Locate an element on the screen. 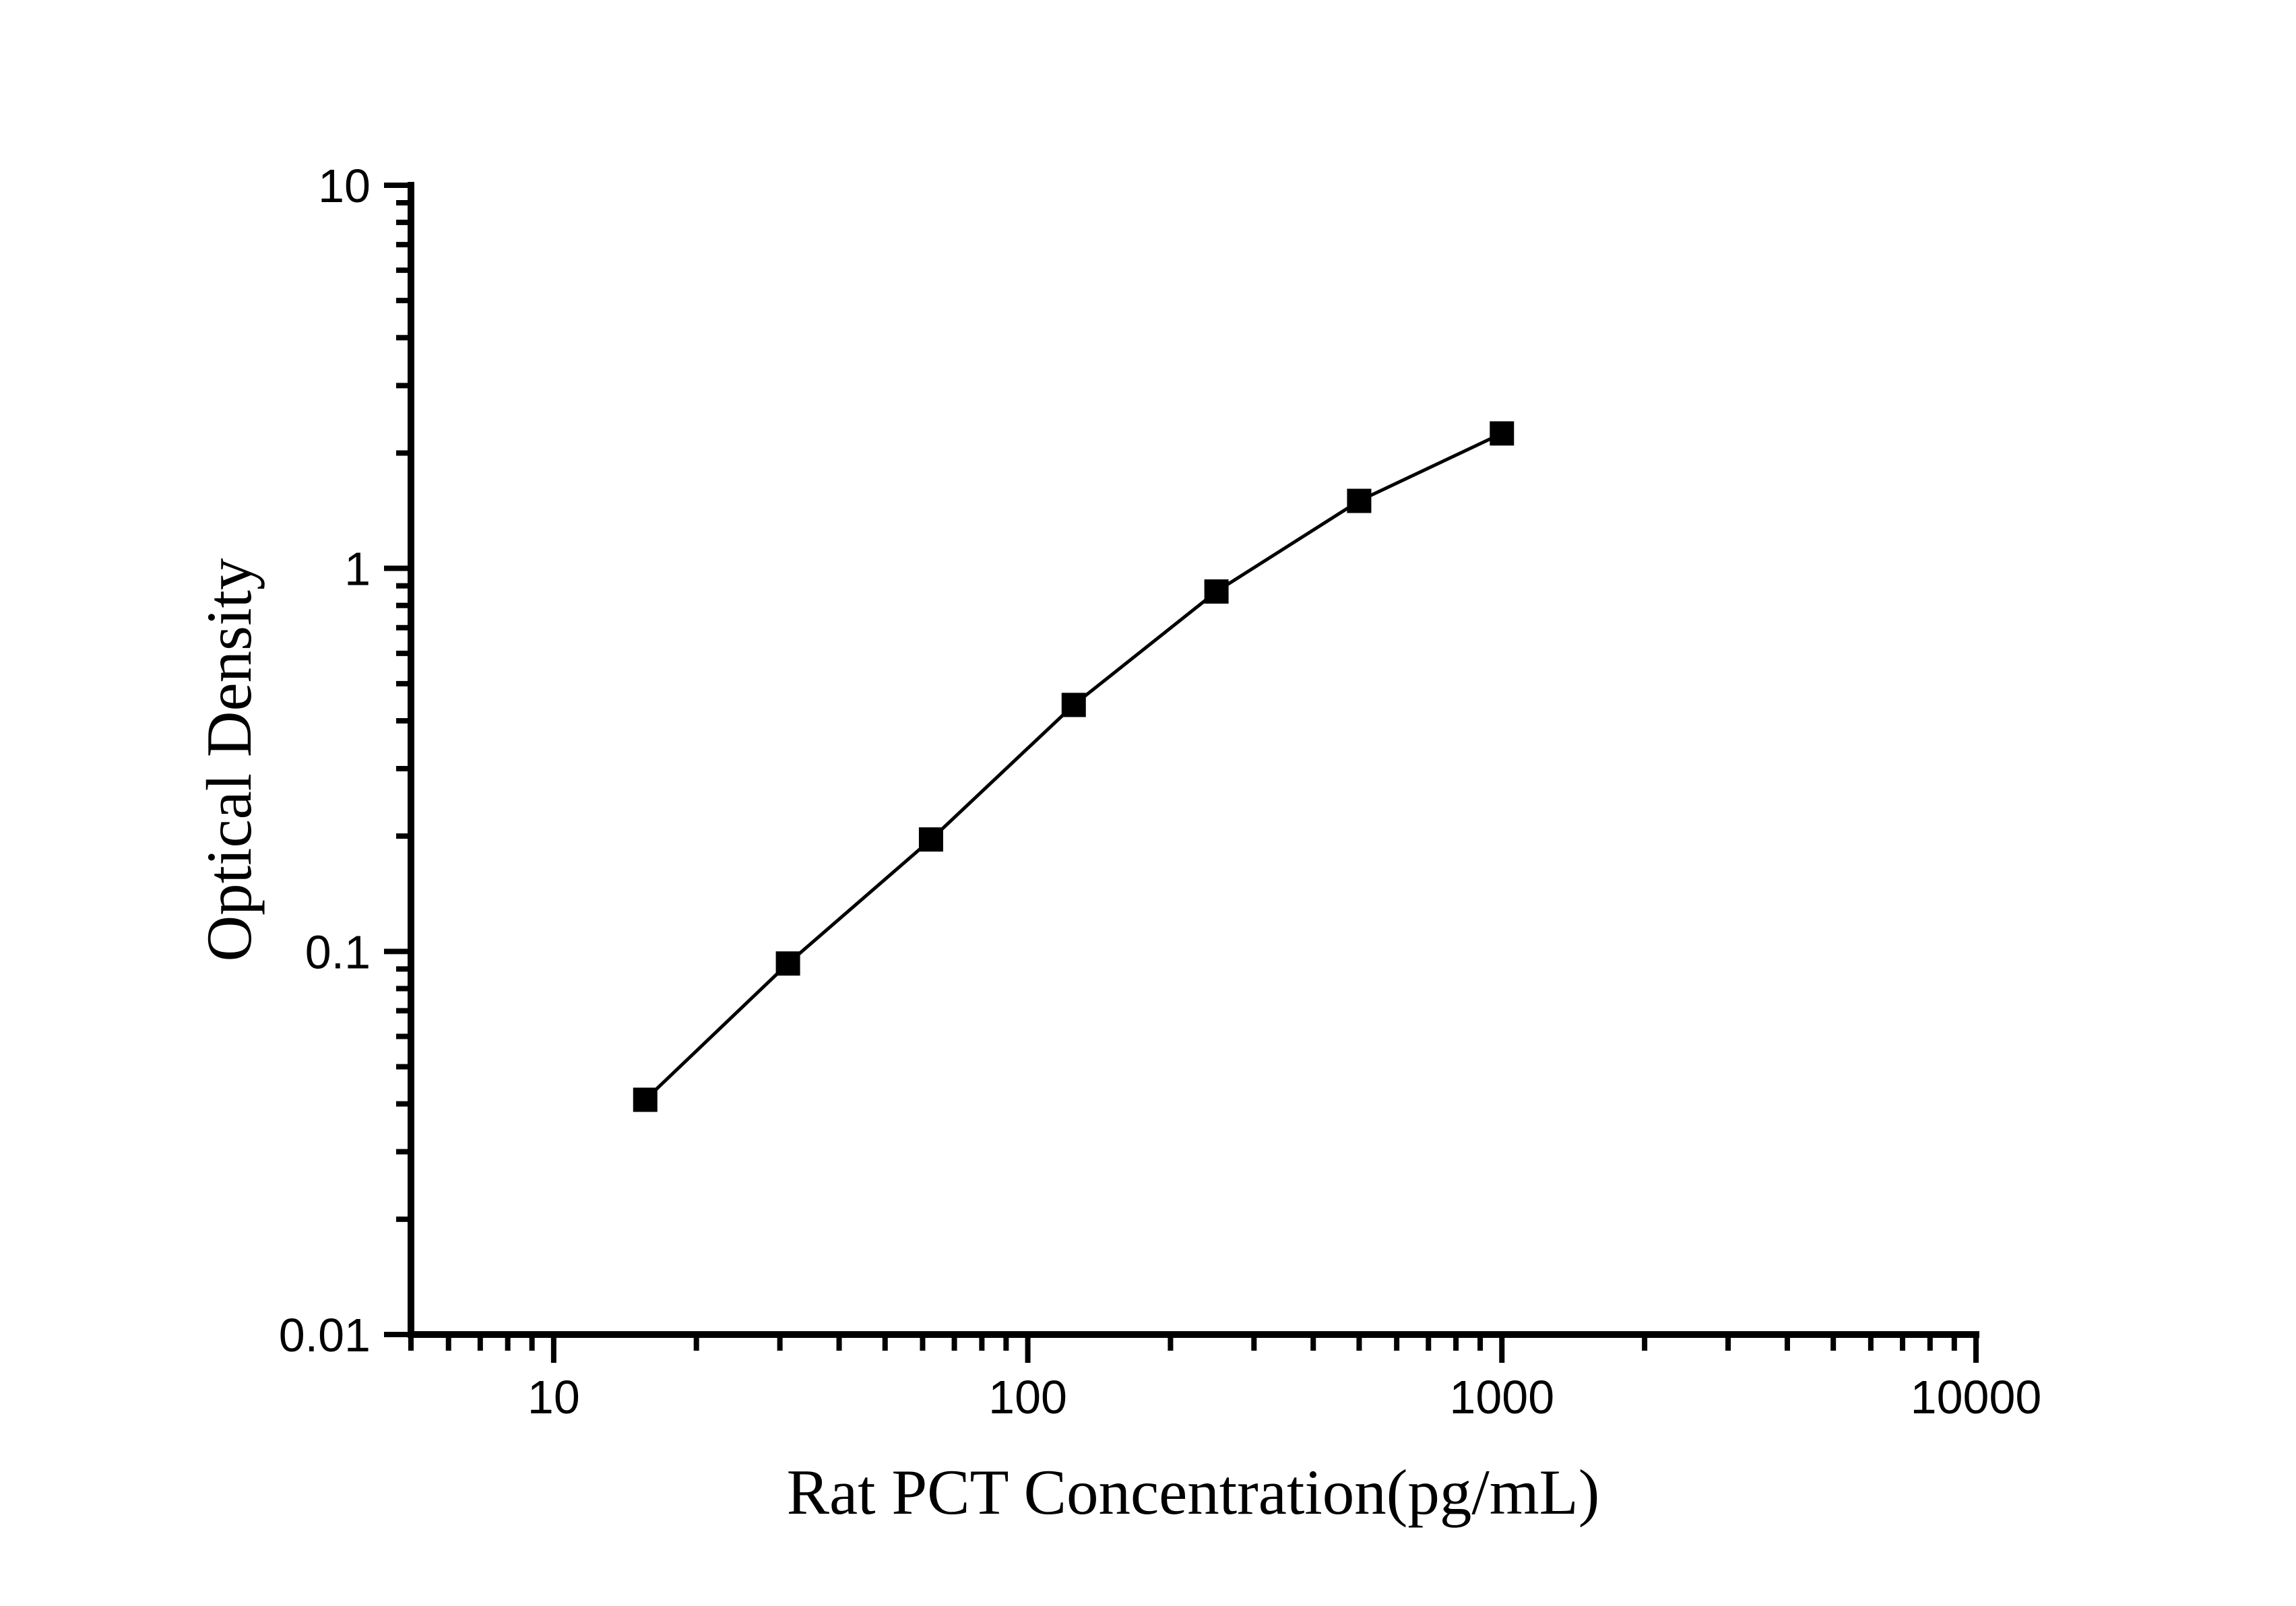 The image size is (2296, 1606). y-tick-label: 1 is located at coordinates (357, 569).